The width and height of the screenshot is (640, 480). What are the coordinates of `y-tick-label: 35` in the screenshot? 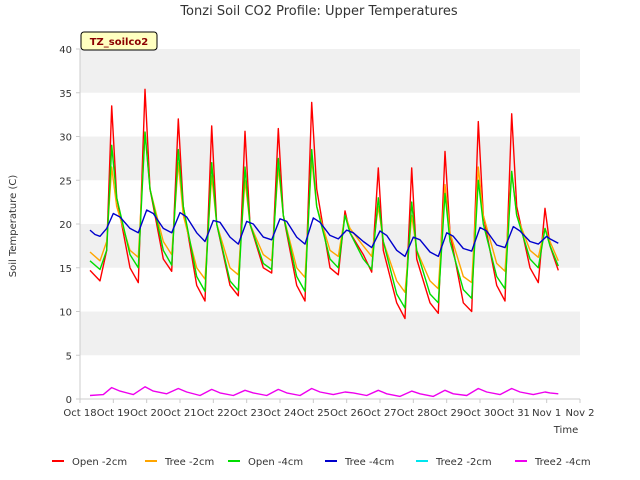 It's located at (65, 94).